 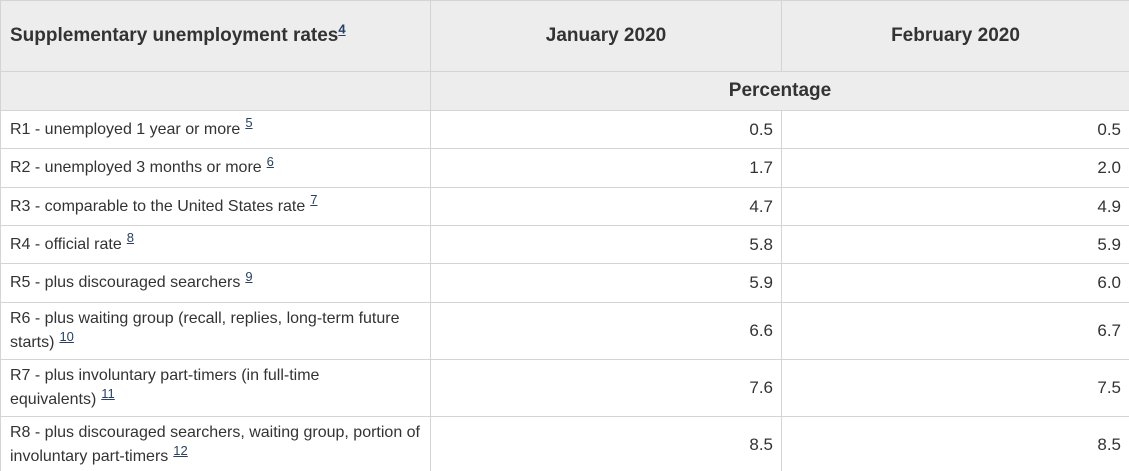 I want to click on row-label-r5: R5 - plus discouraged searchers 9, so click(x=215, y=283).